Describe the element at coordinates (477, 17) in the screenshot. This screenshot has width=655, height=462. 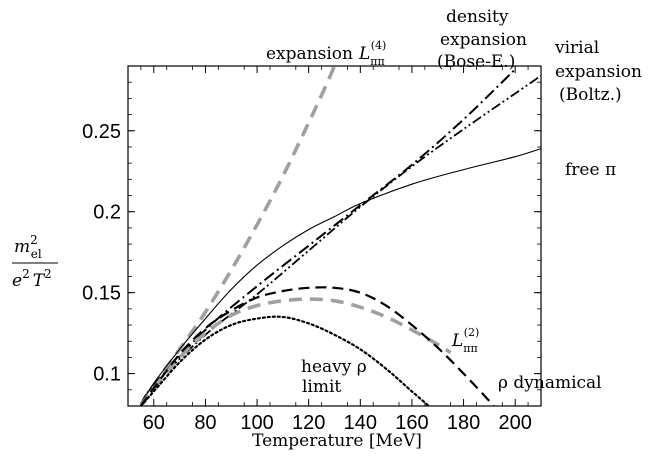
I see `annotation-density-line1: density` at that location.